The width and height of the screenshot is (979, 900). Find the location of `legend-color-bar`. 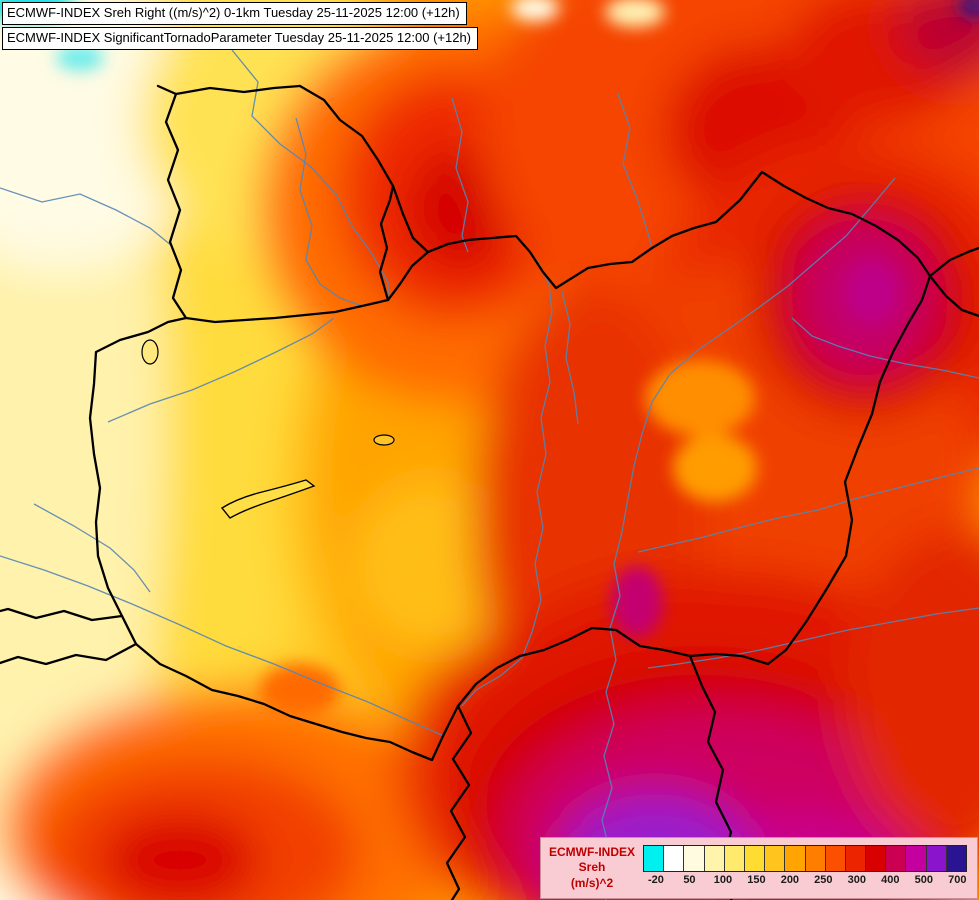

legend-color-bar is located at coordinates (805, 858).